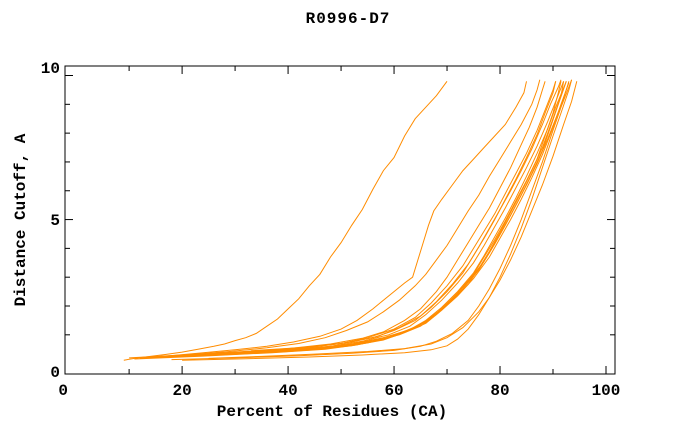 Image resolution: width=680 pixels, height=440 pixels. I want to click on chart-title: R0996-D7, so click(348, 19).